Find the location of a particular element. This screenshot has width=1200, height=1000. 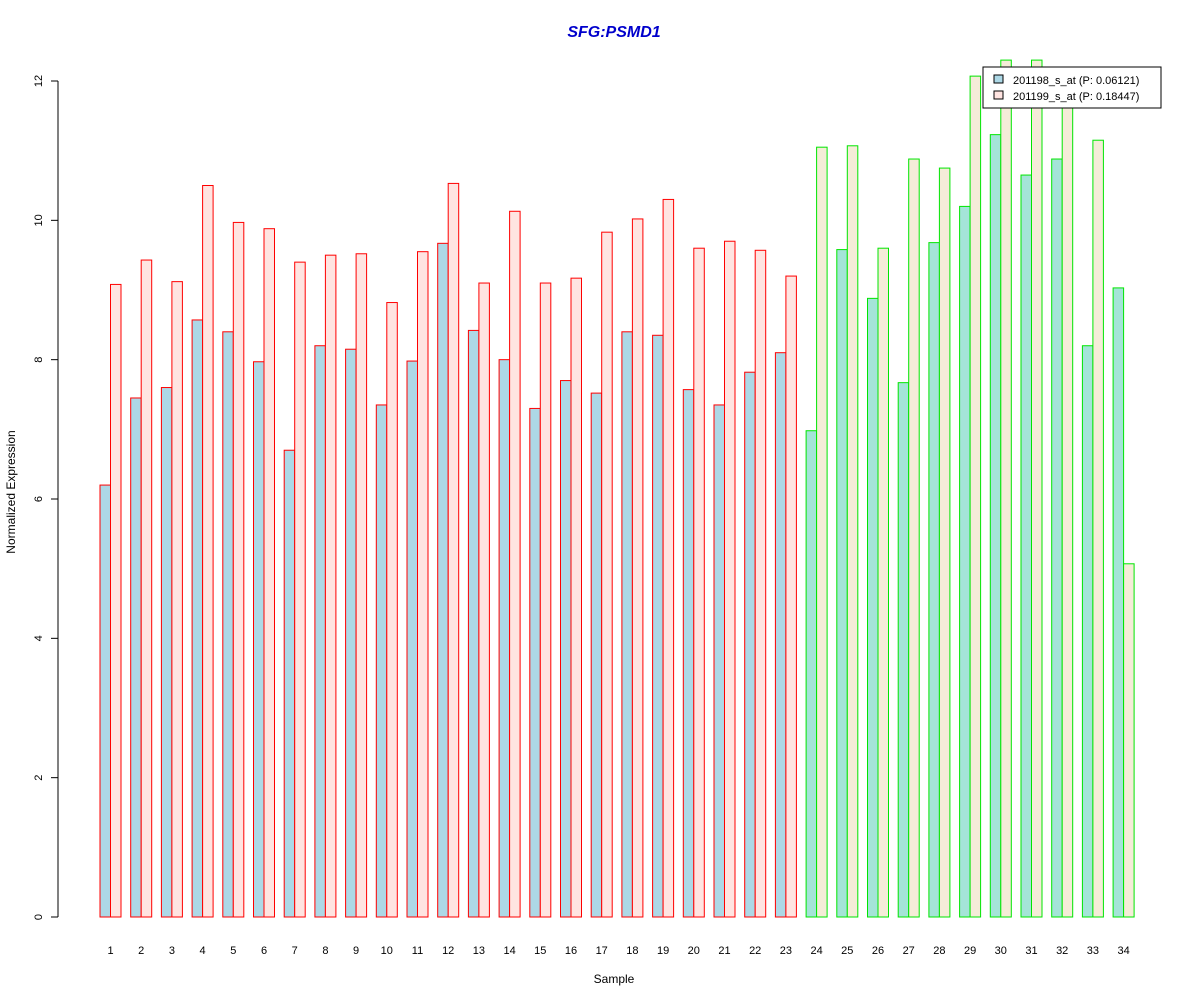

x-tick-label: 26 is located at coordinates (878, 951).